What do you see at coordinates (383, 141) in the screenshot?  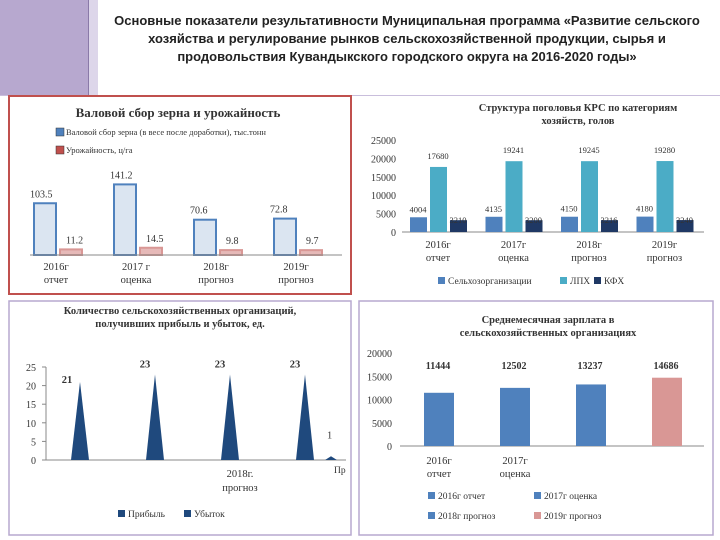 I see `y-tick-label: 25000` at bounding box center [383, 141].